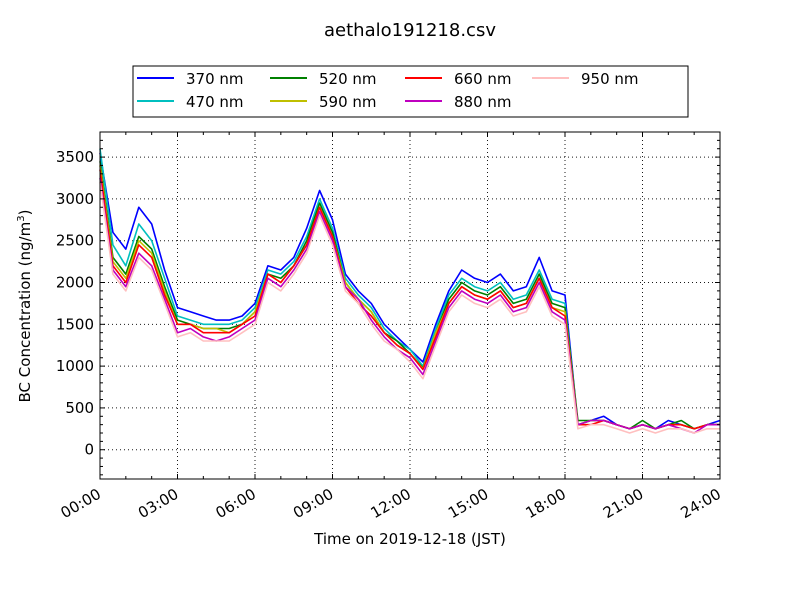 Image resolution: width=800 pixels, height=600 pixels. What do you see at coordinates (75, 199) in the screenshot?
I see `y-tick-label: 3000` at bounding box center [75, 199].